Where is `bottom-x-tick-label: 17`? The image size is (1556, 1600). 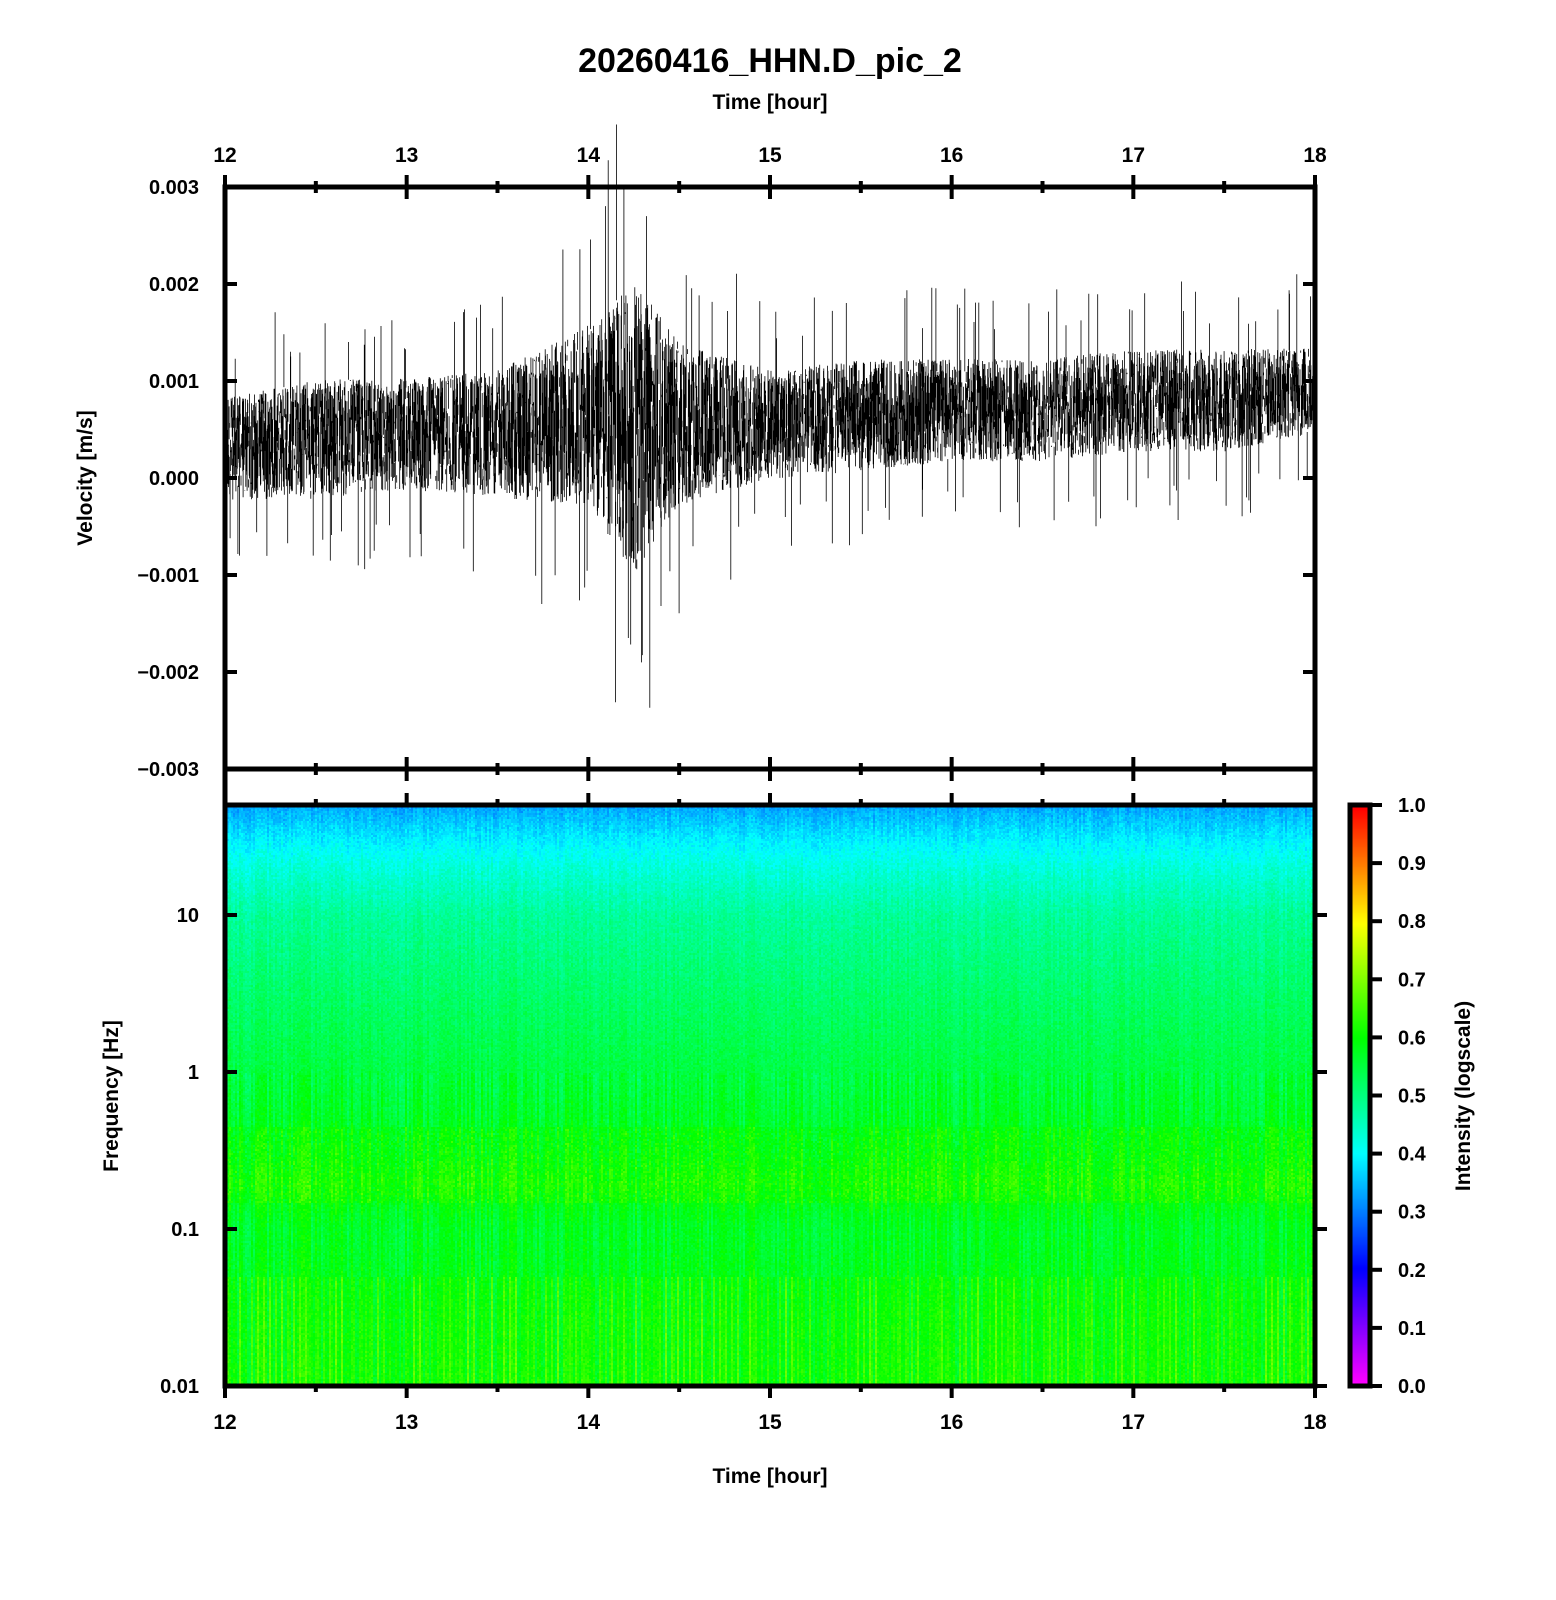 bottom-x-tick-label: 17 is located at coordinates (1133, 1422).